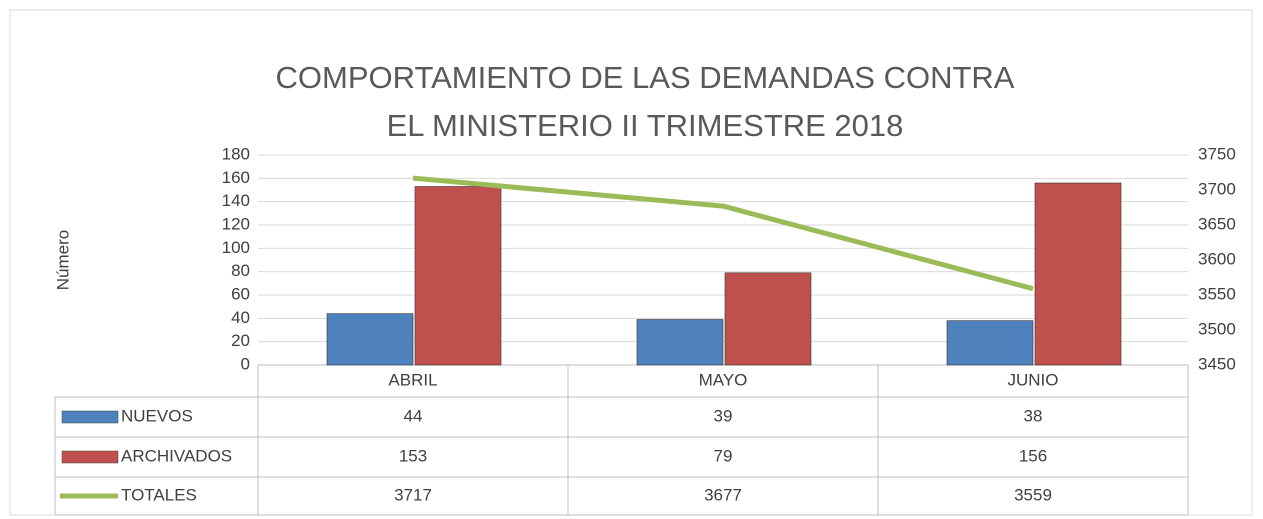 Image resolution: width=1263 pixels, height=519 pixels. Describe the element at coordinates (412, 379) in the screenshot. I see `x-tick-label: ABRIL` at that location.